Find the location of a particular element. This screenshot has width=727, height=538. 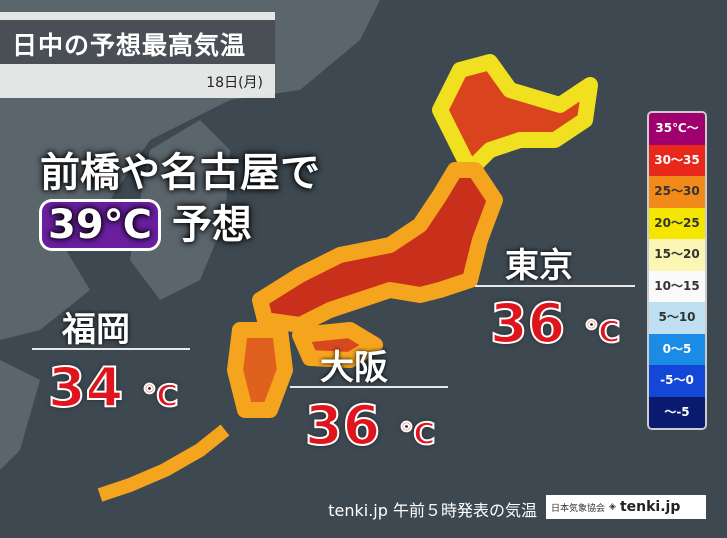

headline-line1: 前橋や名古屋で is located at coordinates (180, 173).